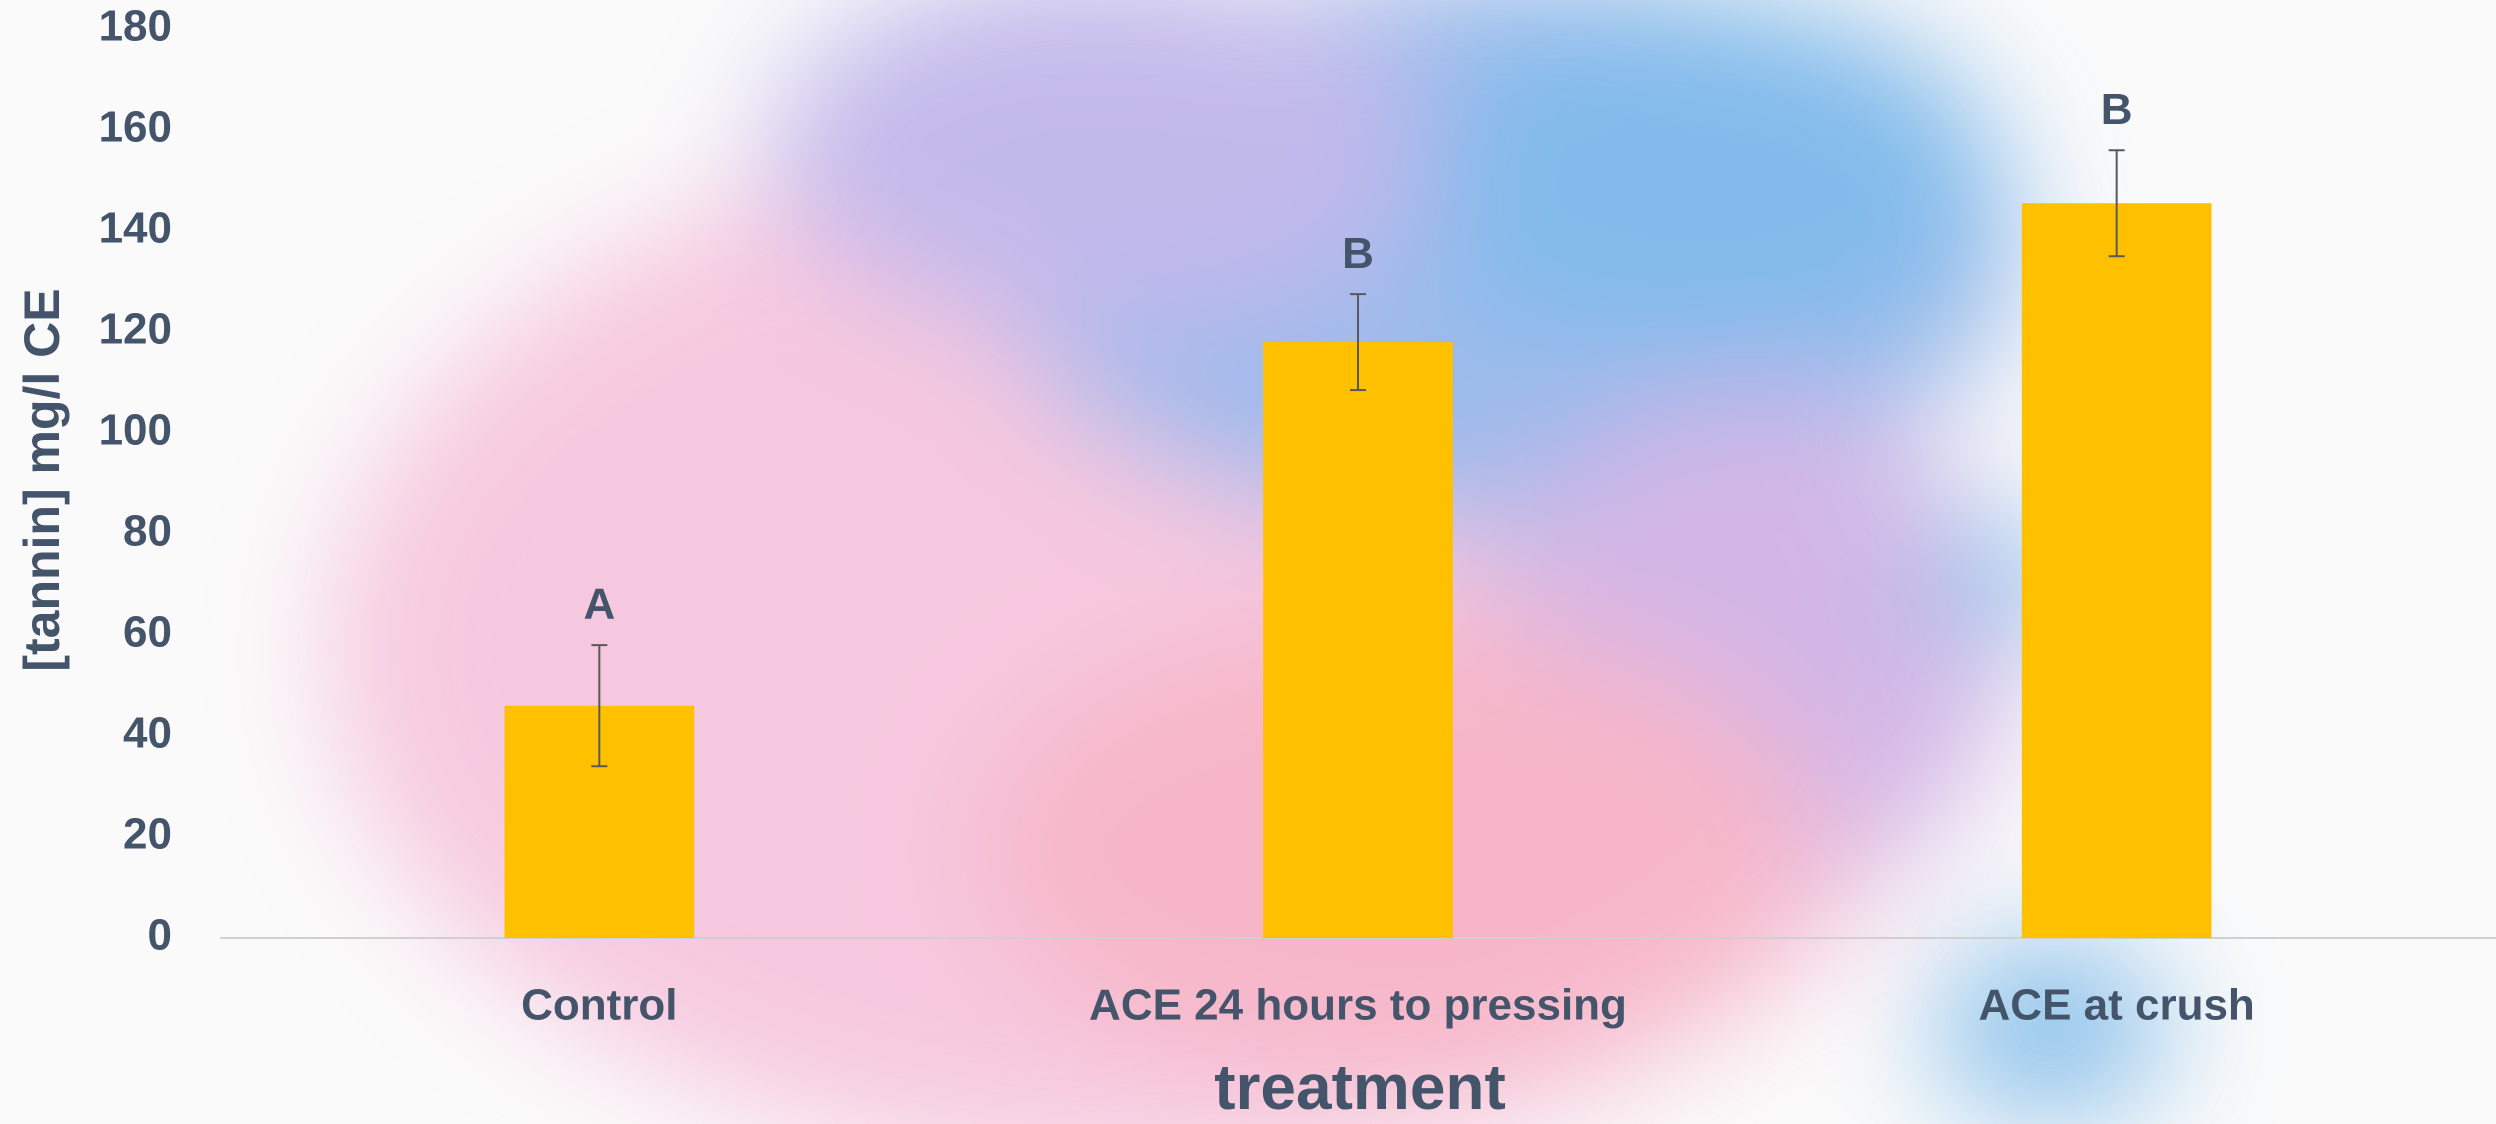 The image size is (2496, 1124). I want to click on y-tick-label: 100, so click(135, 430).